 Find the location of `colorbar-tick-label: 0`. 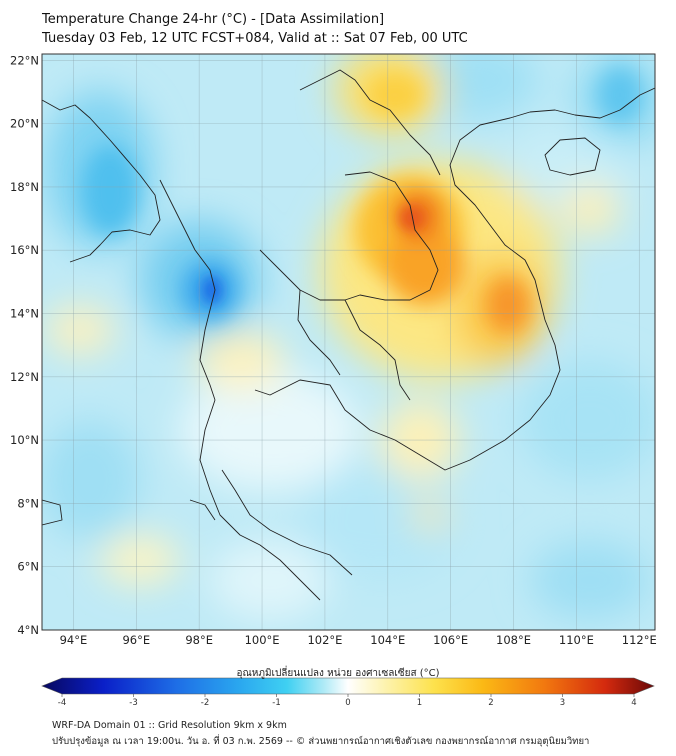

colorbar-tick-label: 0 is located at coordinates (347, 703).